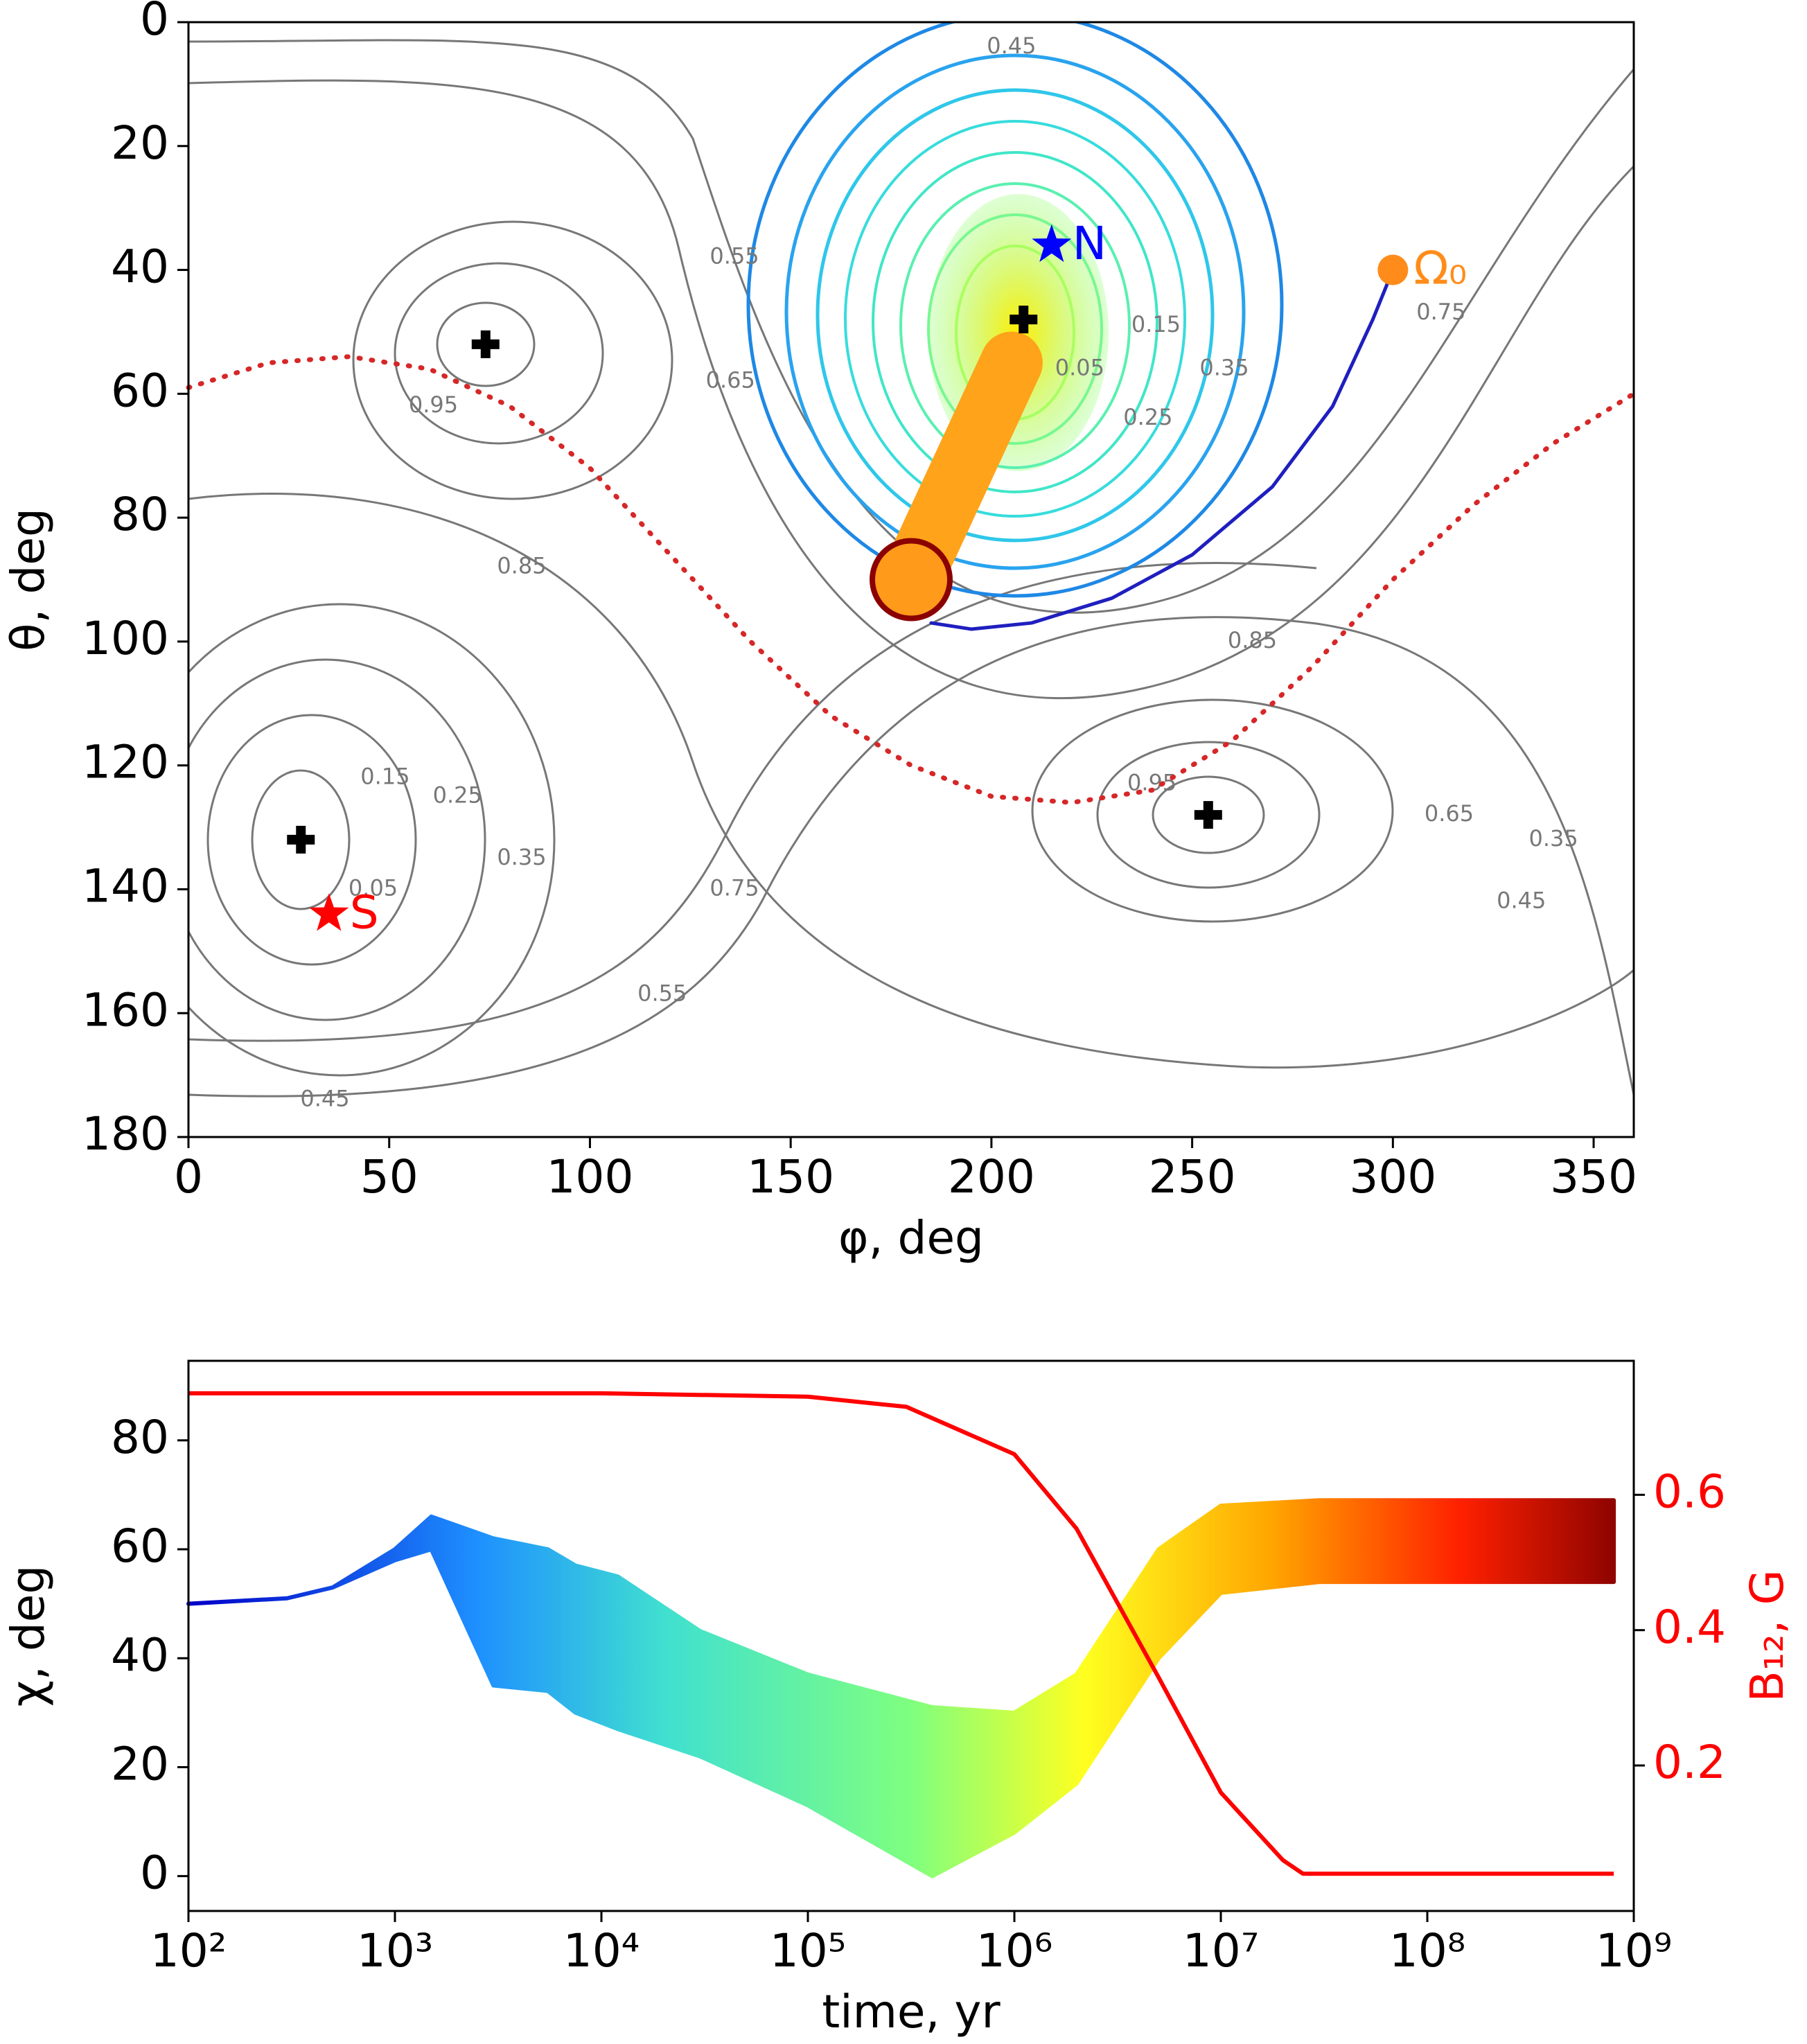  I want to click on x-tick-label: 10⁹, so click(1634, 1950).